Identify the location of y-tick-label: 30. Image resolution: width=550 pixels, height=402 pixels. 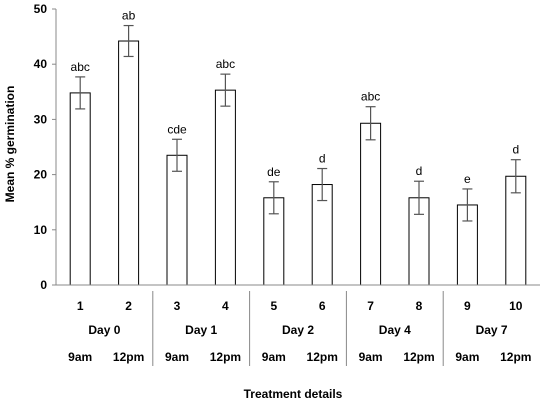
(41, 119).